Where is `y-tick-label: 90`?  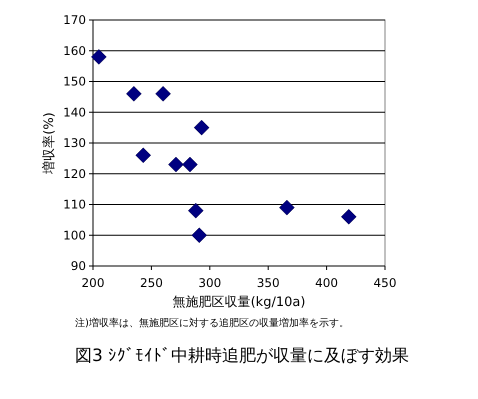
y-tick-label: 90 is located at coordinates (78, 266).